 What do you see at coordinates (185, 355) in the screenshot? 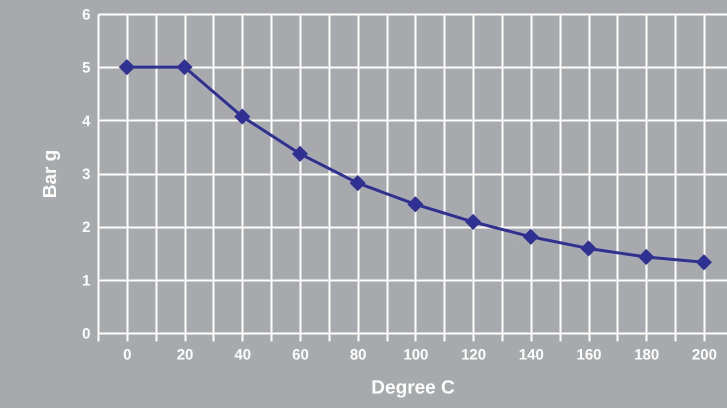
I see `x-tick-label: 20` at bounding box center [185, 355].